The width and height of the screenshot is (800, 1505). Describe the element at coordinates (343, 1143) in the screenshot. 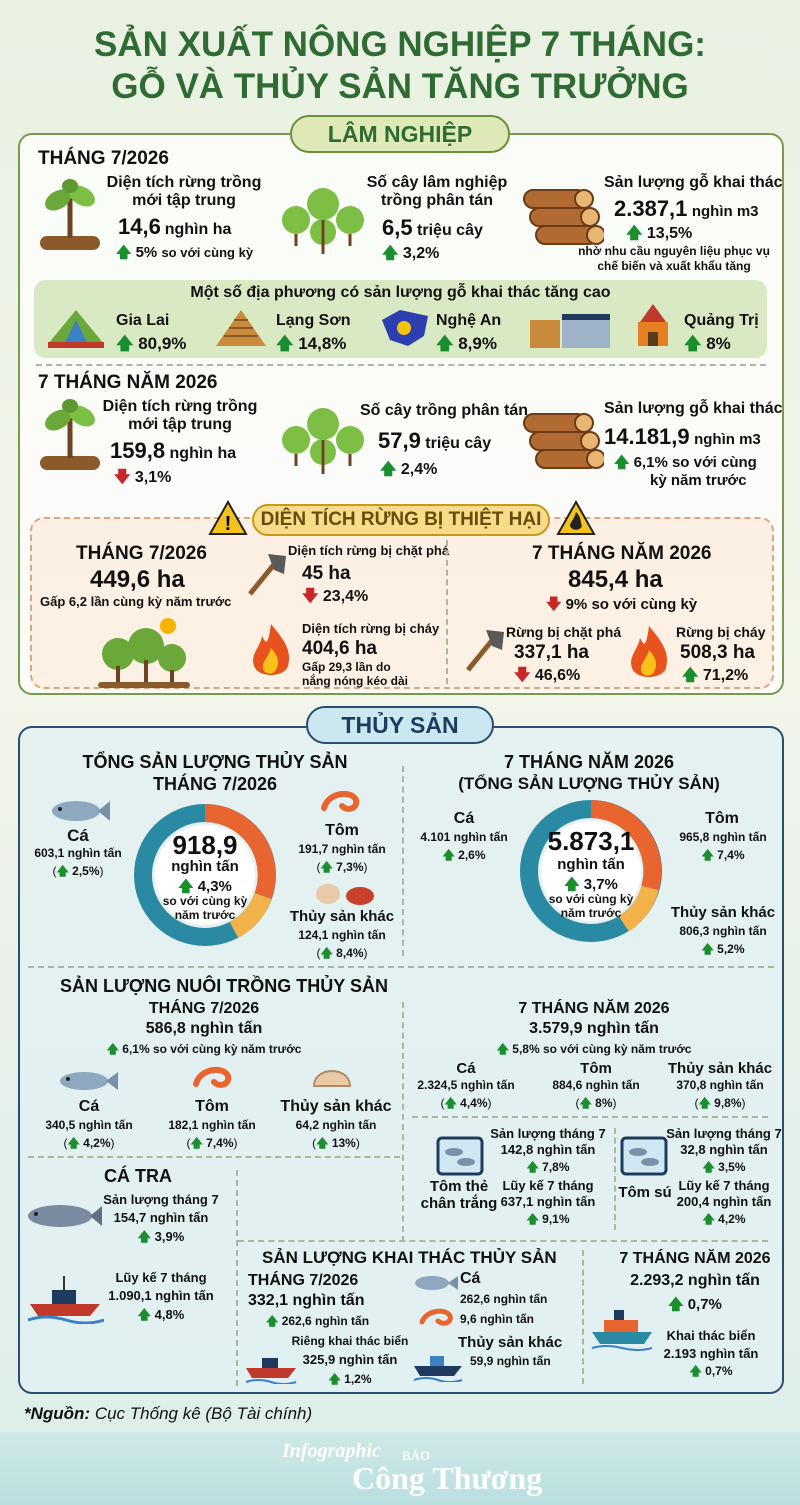

I see `nuoi-m7-khac-change: 13%` at that location.